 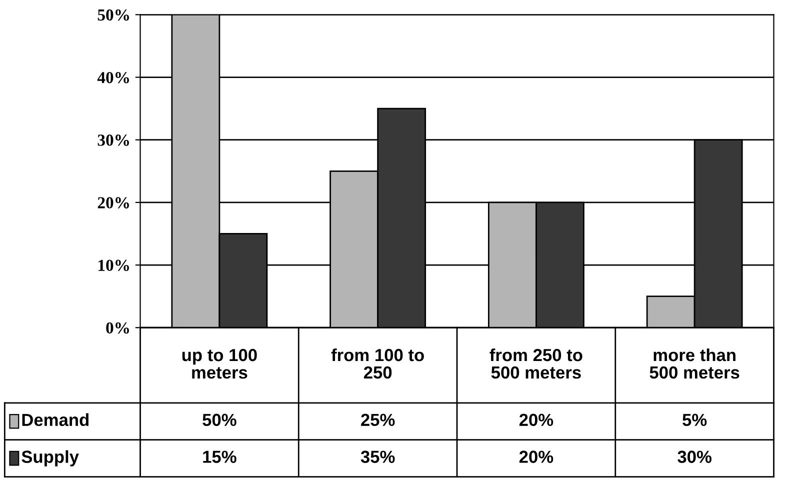 What do you see at coordinates (55, 419) in the screenshot?
I see `legend-label: Demand` at bounding box center [55, 419].